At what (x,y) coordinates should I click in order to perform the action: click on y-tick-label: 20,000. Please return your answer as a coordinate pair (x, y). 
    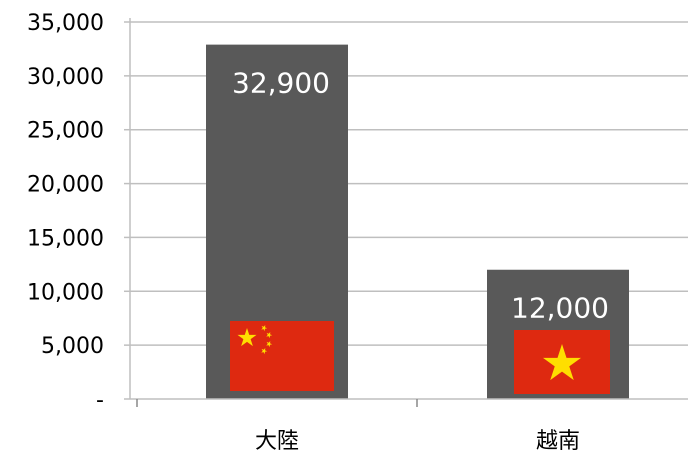
    Looking at the image, I should click on (65, 185).